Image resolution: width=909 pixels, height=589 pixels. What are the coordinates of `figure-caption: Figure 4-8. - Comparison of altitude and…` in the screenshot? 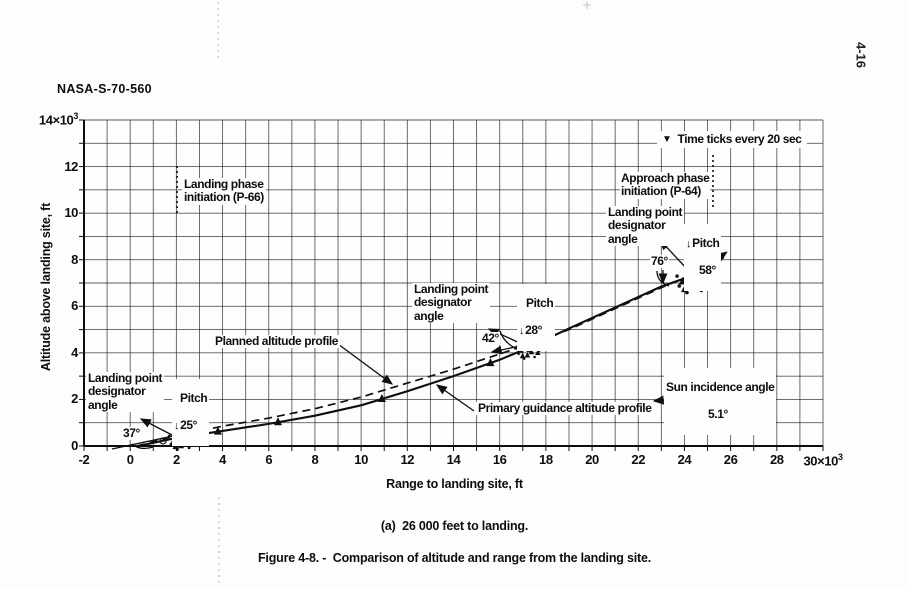 It's located at (454, 558).